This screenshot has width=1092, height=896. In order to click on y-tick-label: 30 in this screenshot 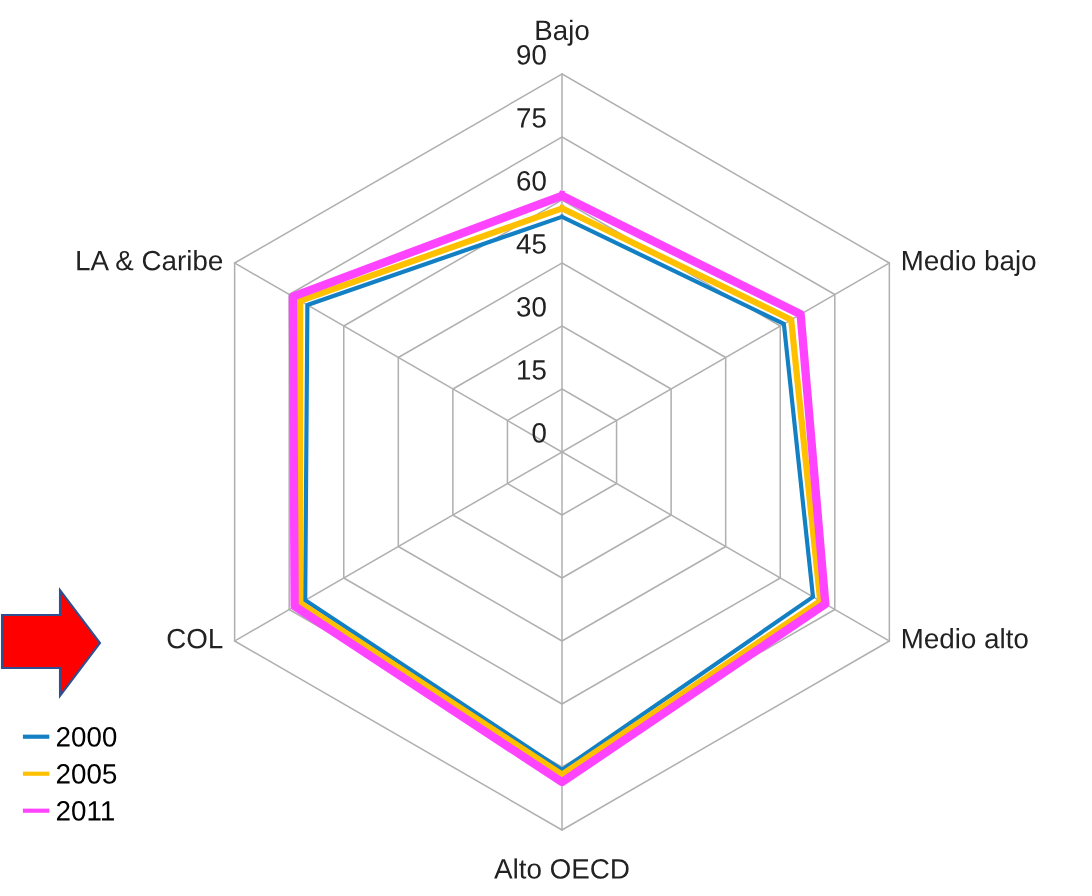, I will do `click(531, 307)`.